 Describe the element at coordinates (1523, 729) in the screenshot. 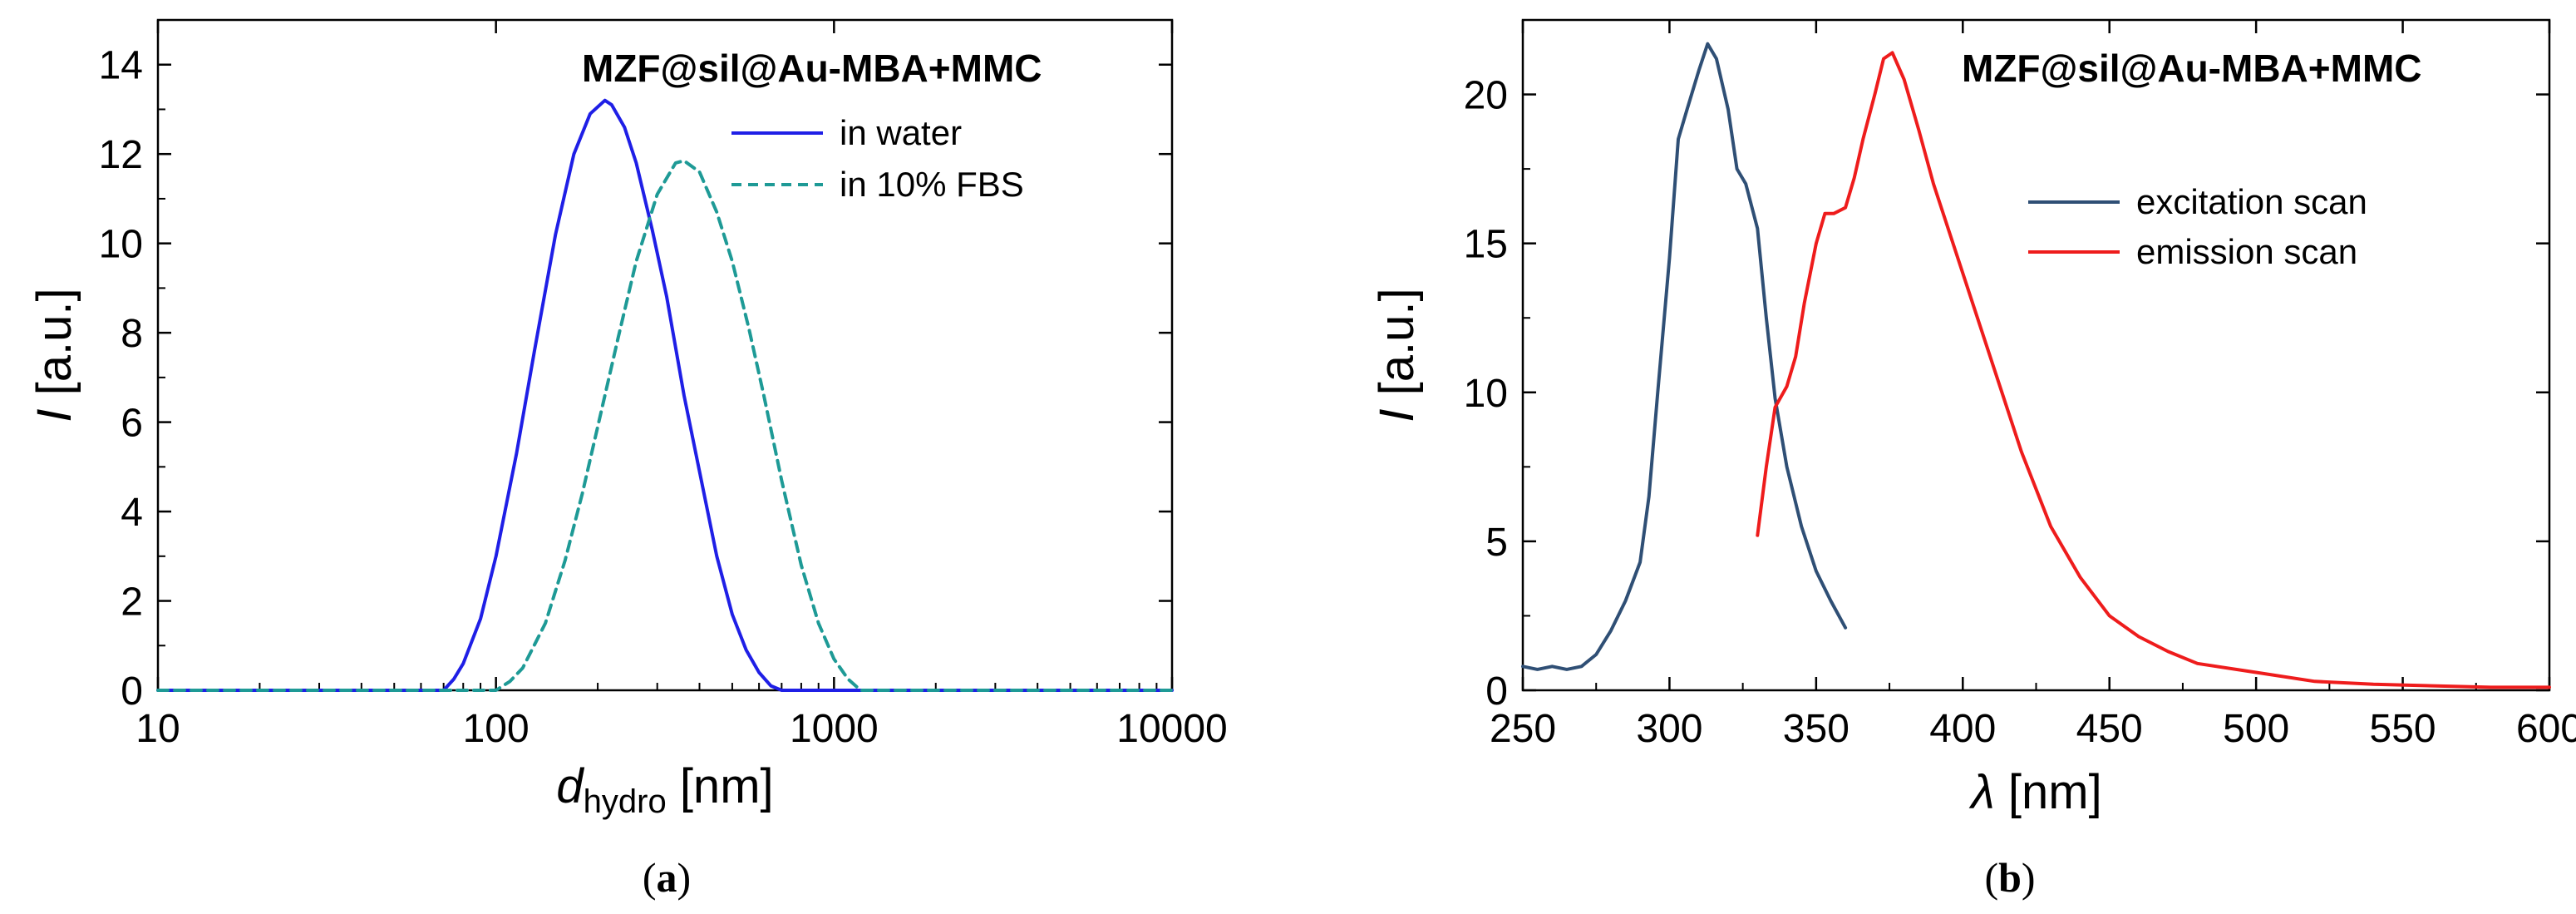

I see `x-tick-label: 250` at that location.